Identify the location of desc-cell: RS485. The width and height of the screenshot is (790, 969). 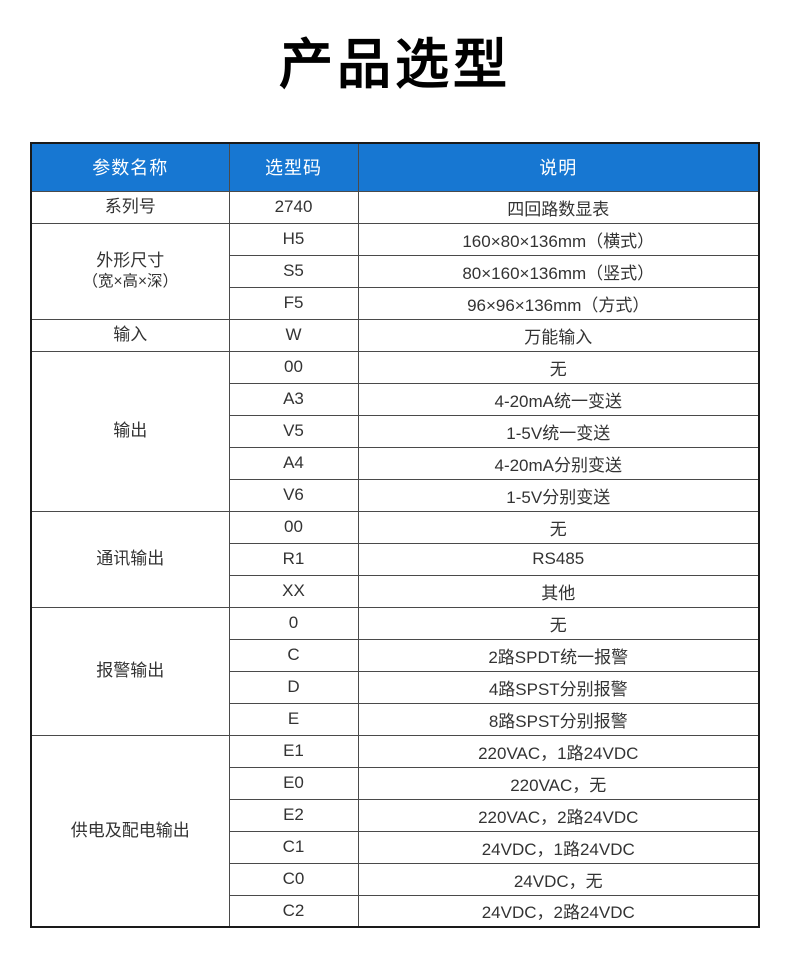
(558, 559).